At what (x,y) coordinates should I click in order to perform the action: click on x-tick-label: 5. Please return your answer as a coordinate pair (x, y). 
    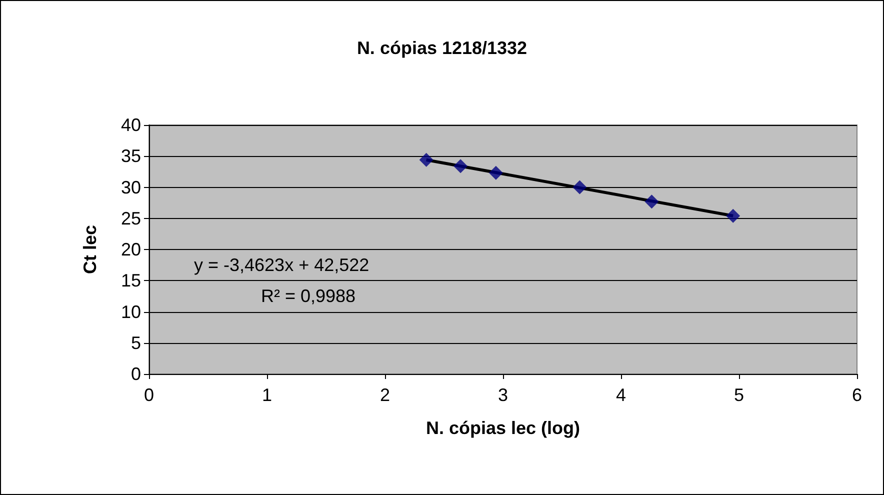
    Looking at the image, I should click on (739, 395).